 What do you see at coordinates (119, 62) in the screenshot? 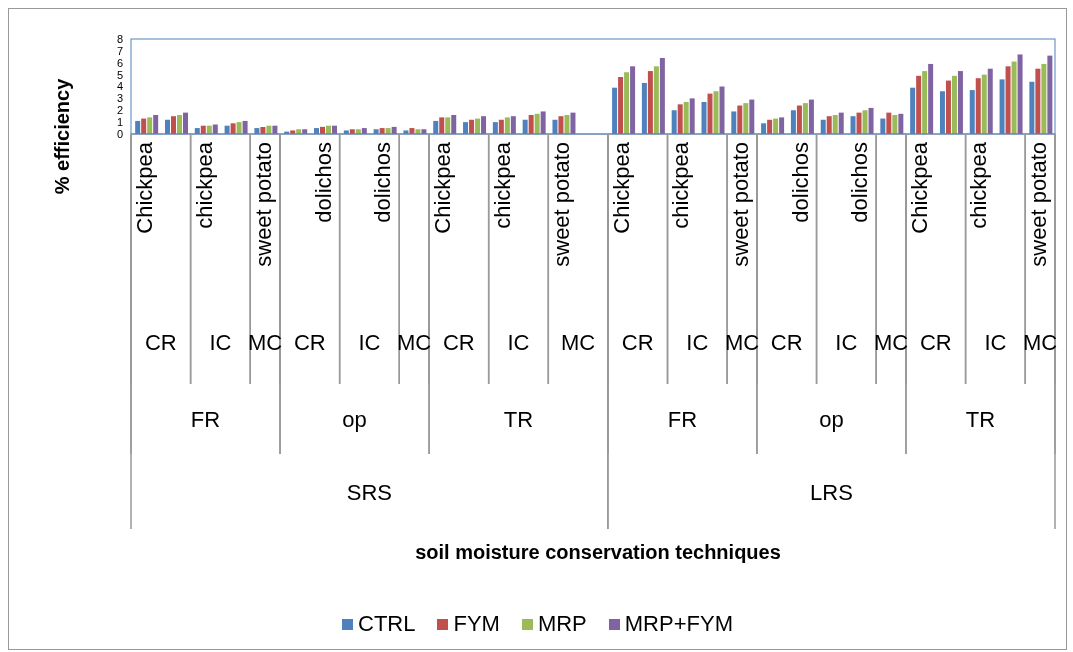
I see `y-tick-label: 6` at bounding box center [119, 62].